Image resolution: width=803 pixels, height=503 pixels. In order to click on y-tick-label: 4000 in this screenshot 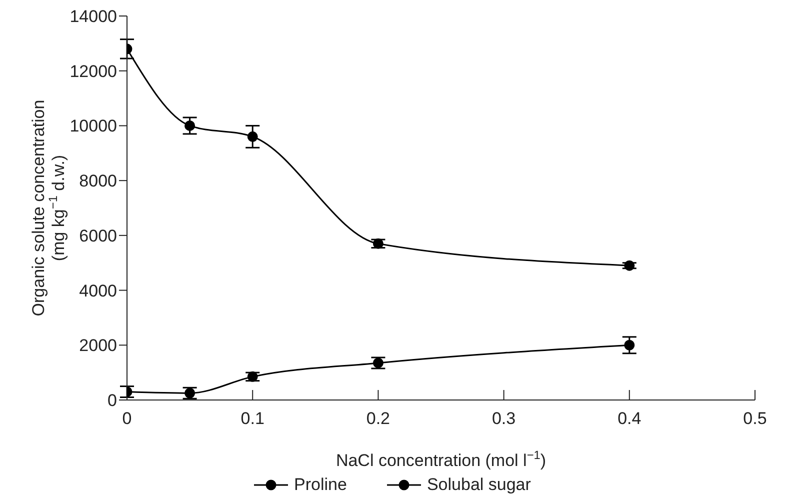, I will do `click(98, 290)`.